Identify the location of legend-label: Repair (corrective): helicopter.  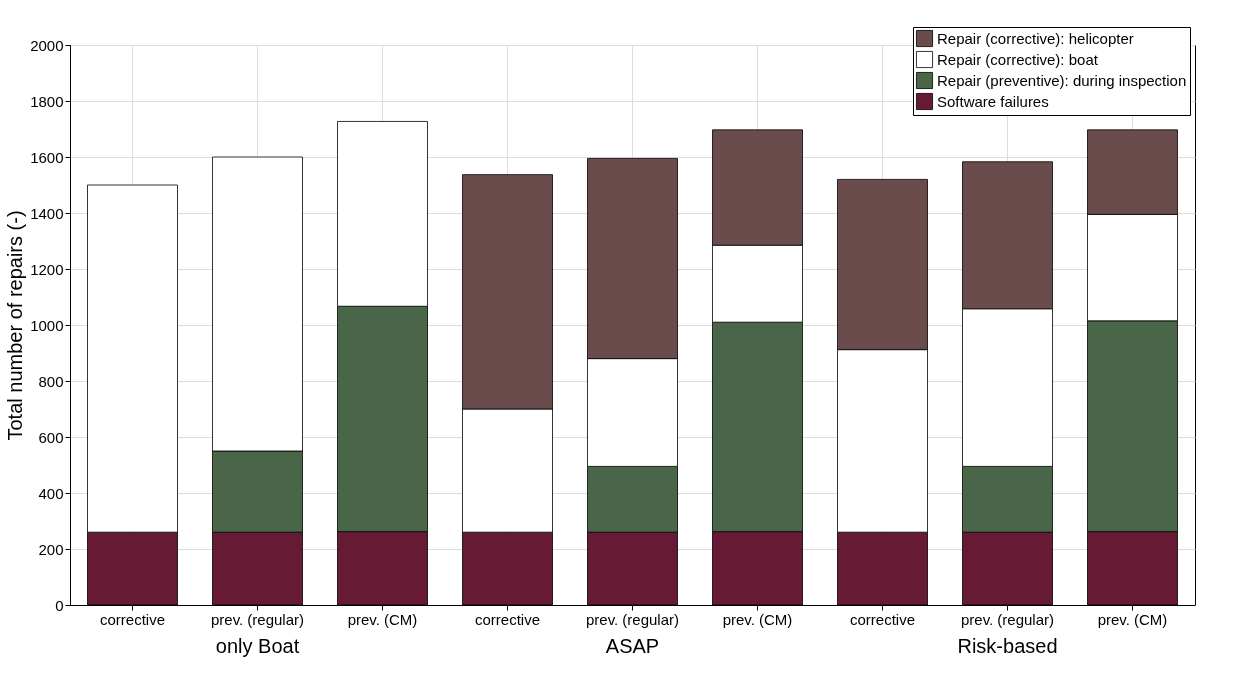
(1035, 38).